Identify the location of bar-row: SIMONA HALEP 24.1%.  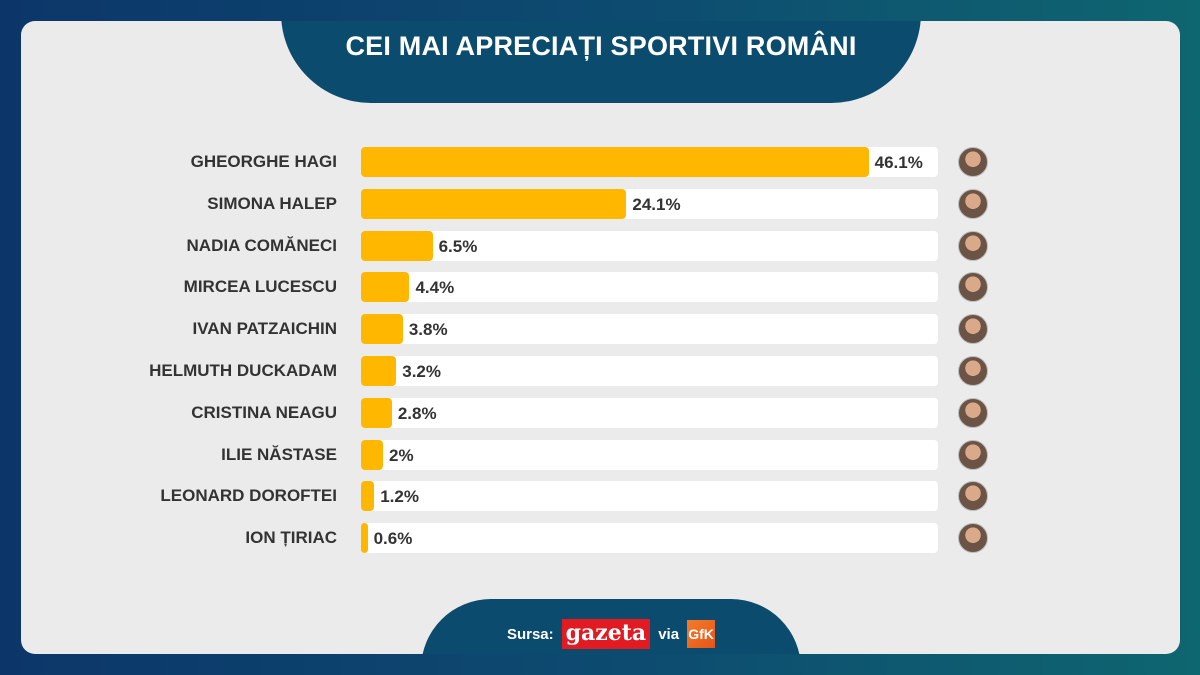
(600, 204).